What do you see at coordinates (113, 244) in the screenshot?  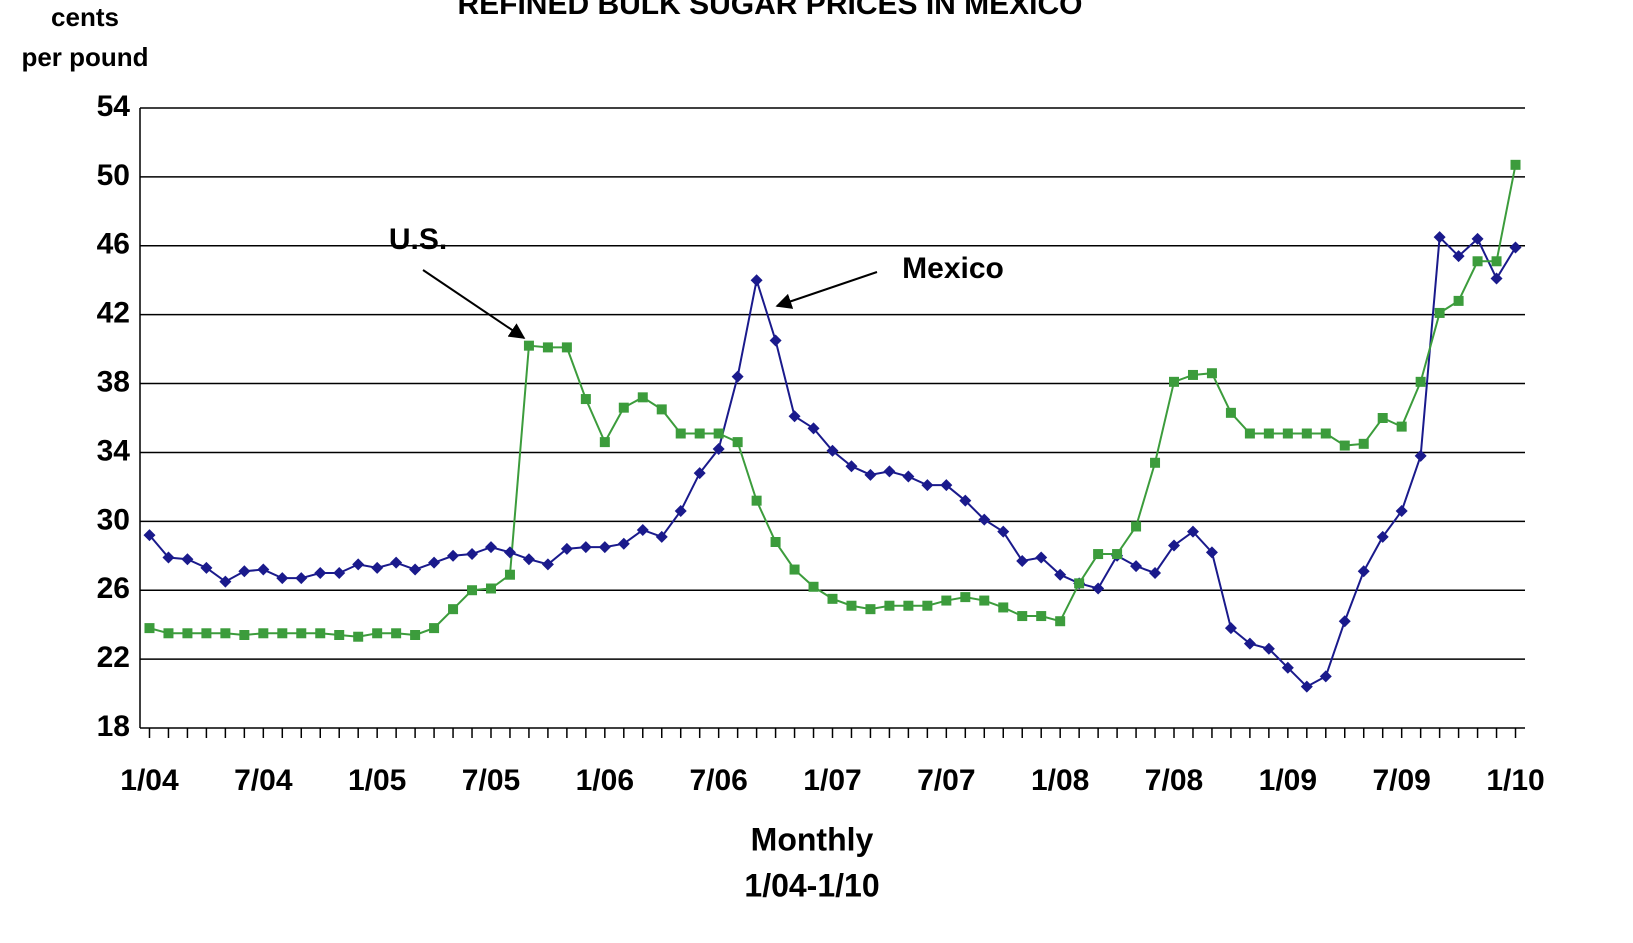 I see `y-tick-label: 46` at bounding box center [113, 244].